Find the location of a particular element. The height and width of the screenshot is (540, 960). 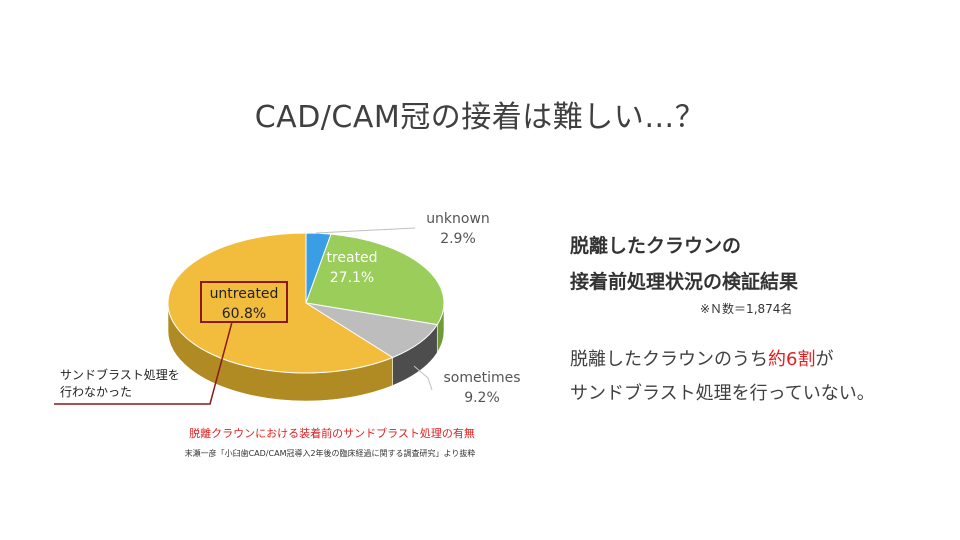

pie-value-treated: 27.1% is located at coordinates (352, 278).